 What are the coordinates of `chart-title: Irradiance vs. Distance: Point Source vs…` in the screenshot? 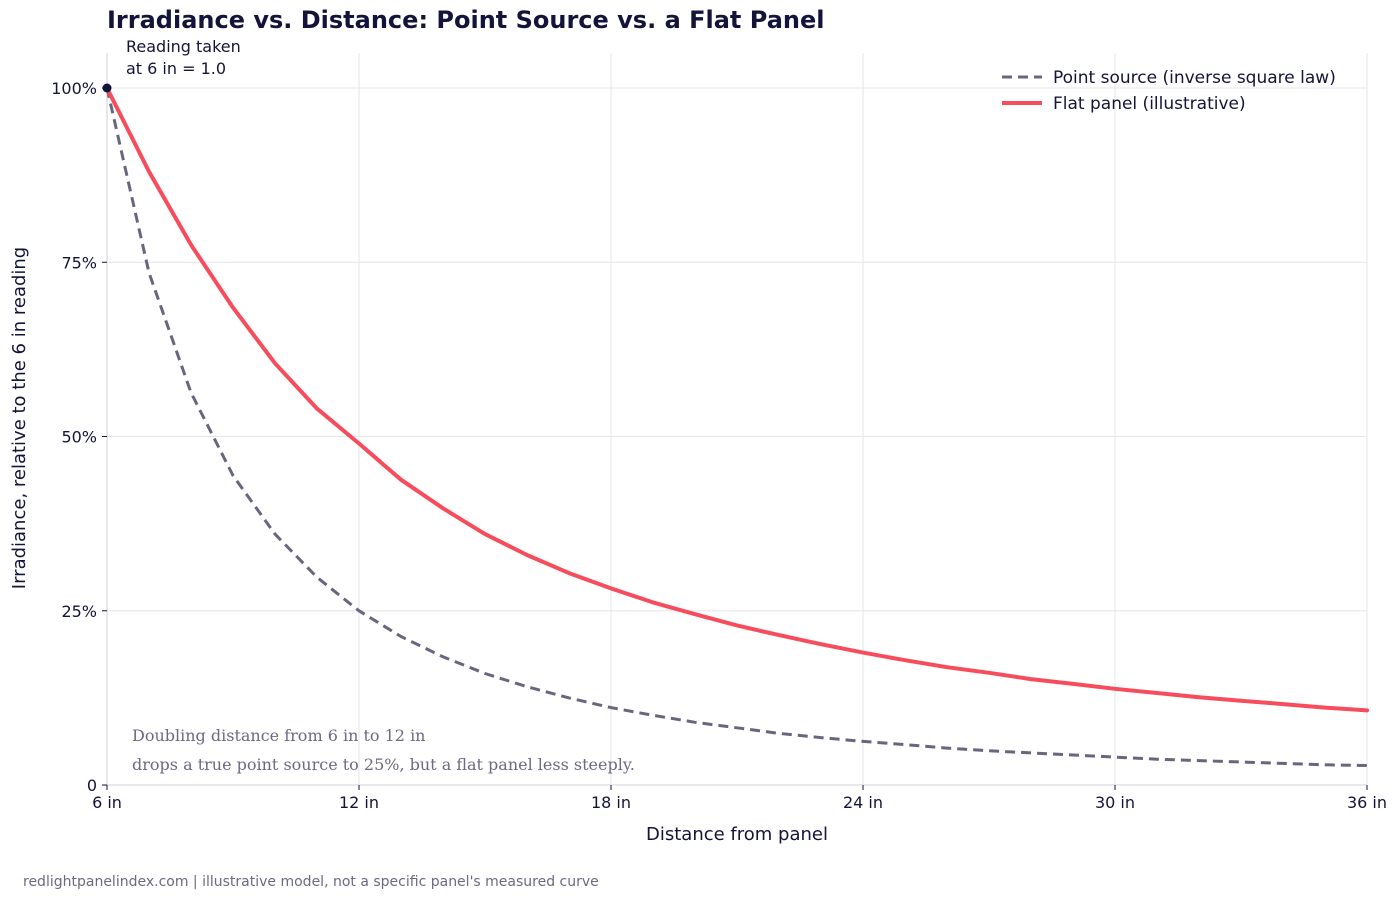 It's located at (466, 20).